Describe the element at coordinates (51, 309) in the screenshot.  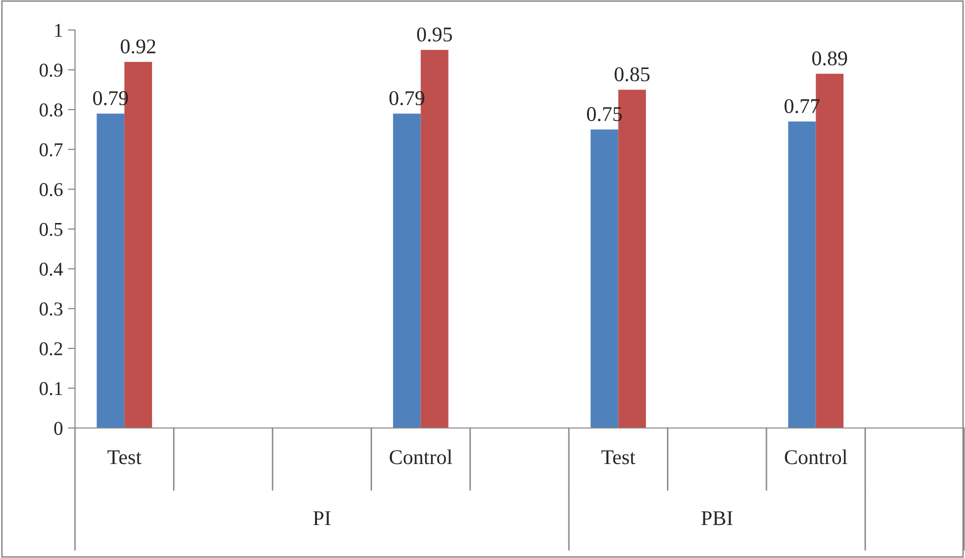
I see `y-tick-label: 0.3` at that location.